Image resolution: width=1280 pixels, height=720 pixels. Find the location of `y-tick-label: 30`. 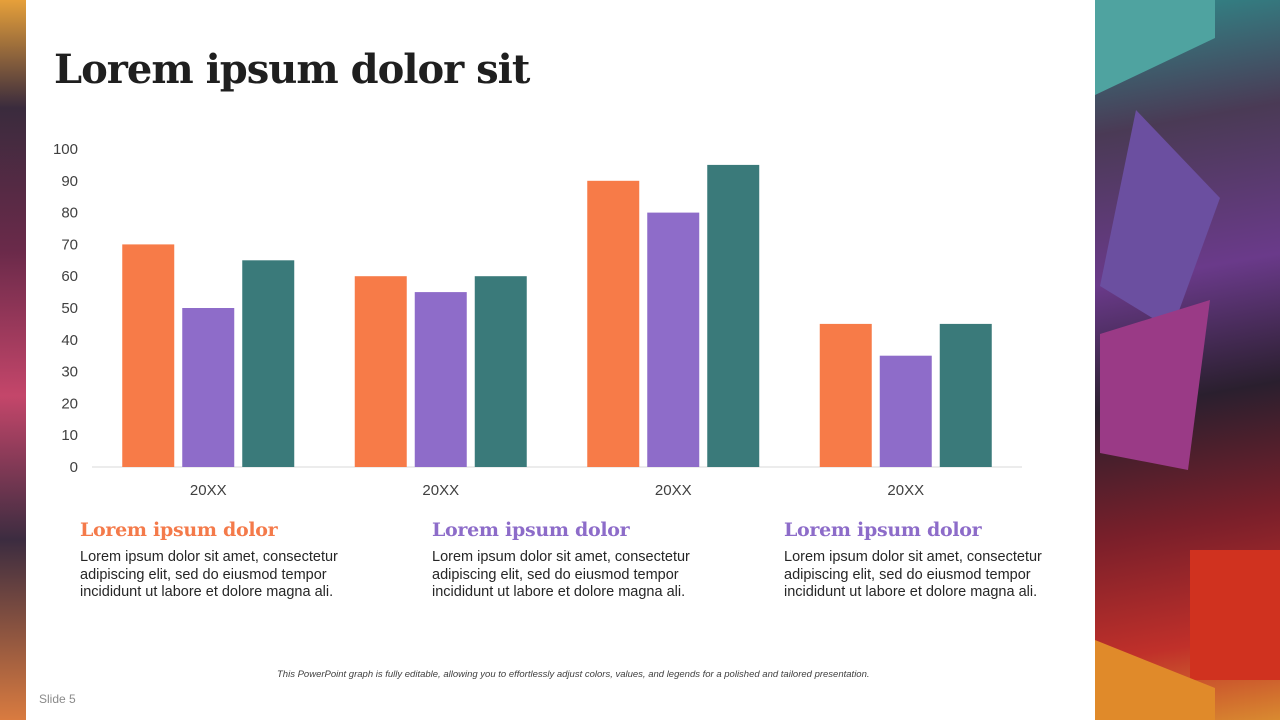

y-tick-label: 30 is located at coordinates (69, 372).